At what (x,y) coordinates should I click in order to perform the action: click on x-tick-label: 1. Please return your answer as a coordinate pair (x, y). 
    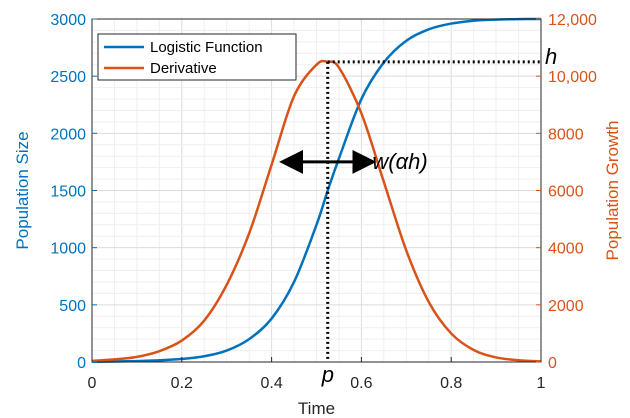
    Looking at the image, I should click on (541, 383).